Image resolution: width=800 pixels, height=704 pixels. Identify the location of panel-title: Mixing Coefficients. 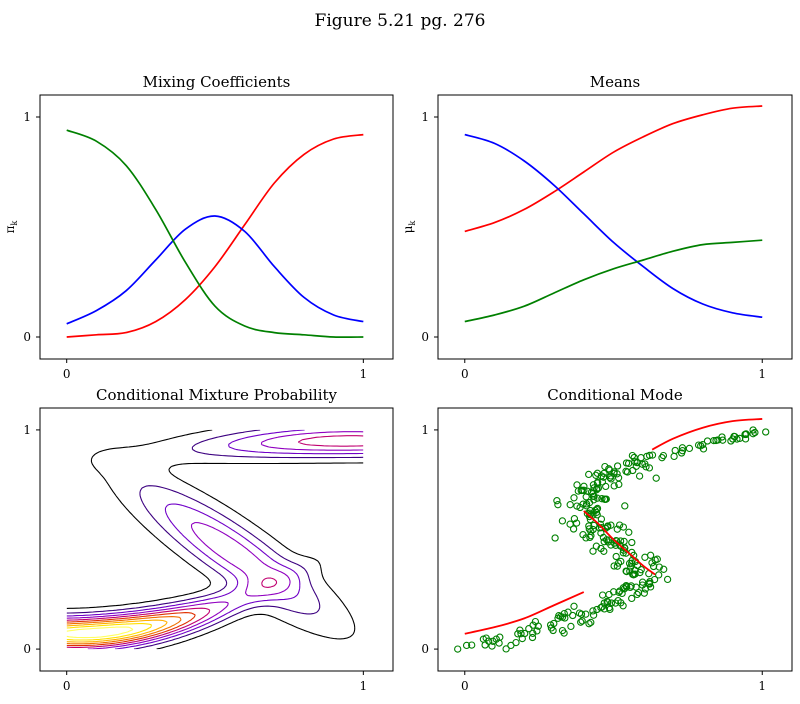
(217, 82).